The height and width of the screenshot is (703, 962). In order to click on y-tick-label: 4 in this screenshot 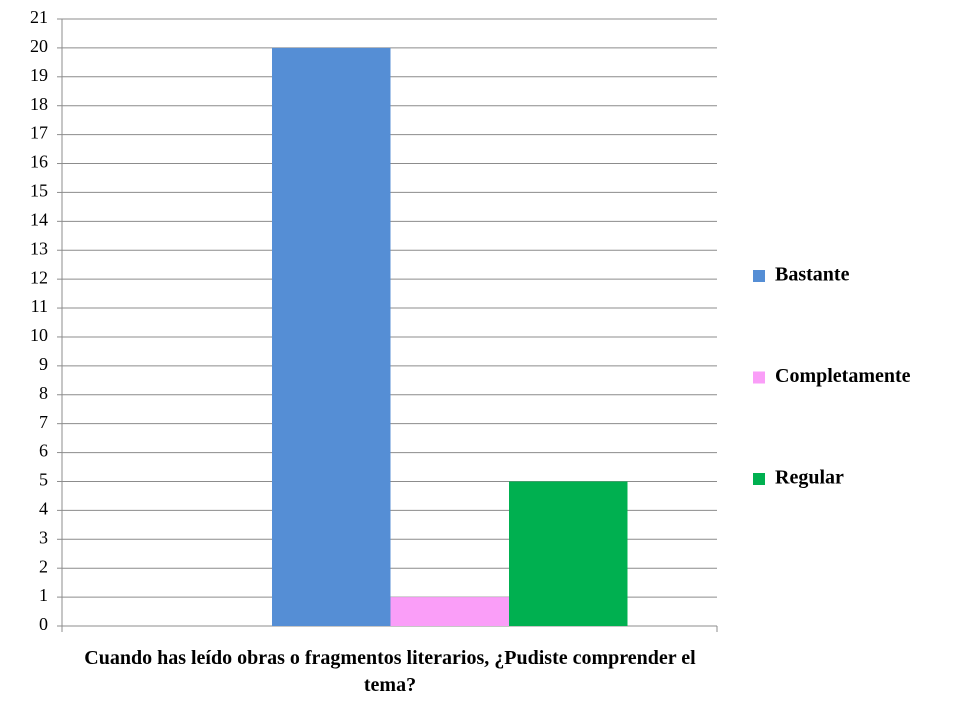, I will do `click(43, 509)`.